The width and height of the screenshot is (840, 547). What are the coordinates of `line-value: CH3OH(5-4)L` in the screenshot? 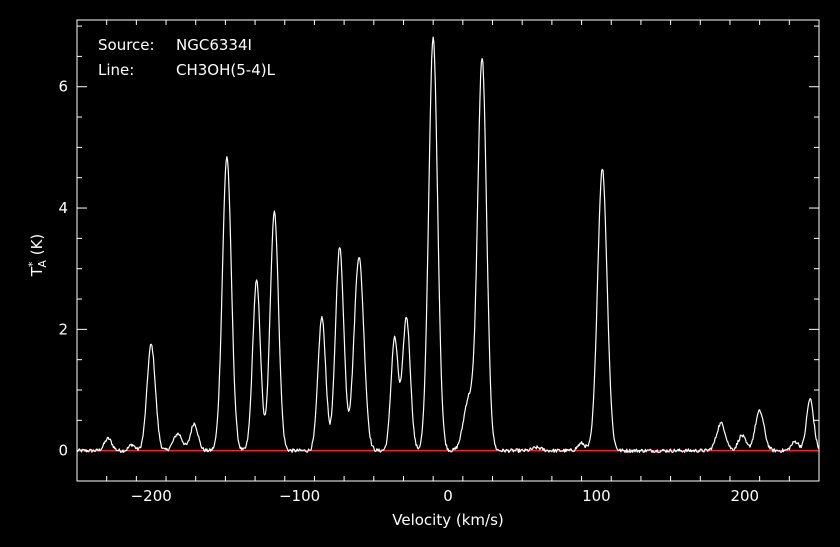 It's located at (226, 70).